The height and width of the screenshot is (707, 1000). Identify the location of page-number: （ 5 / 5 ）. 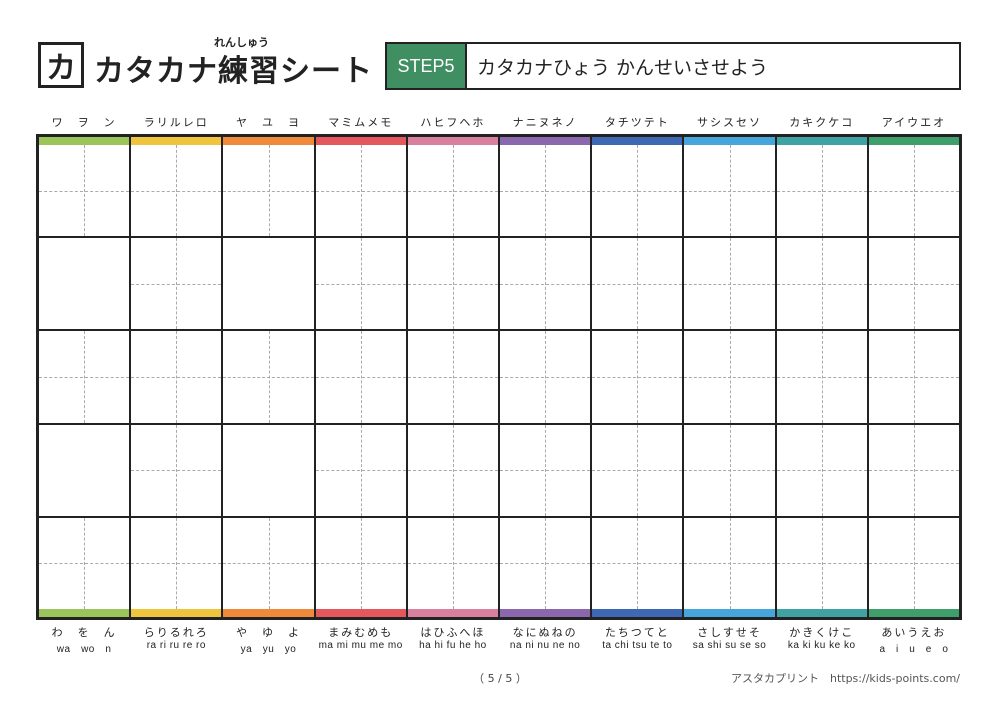
(500, 678).